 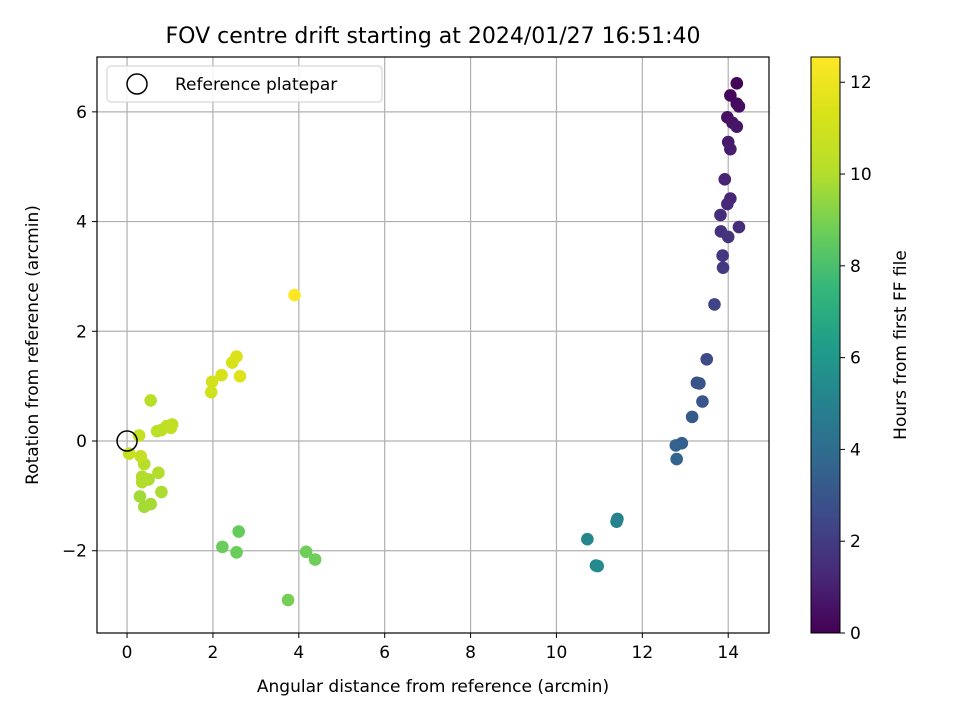 I want to click on x-tick-label: 2, so click(x=213, y=653).